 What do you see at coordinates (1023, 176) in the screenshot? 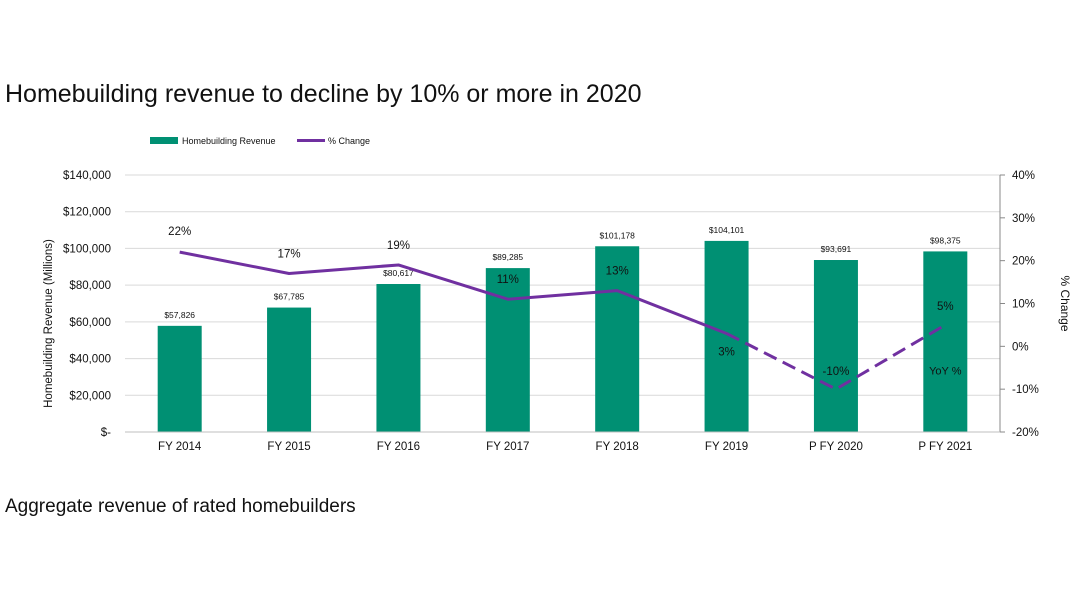
I see `y2-tick-label: 40%` at bounding box center [1023, 176].